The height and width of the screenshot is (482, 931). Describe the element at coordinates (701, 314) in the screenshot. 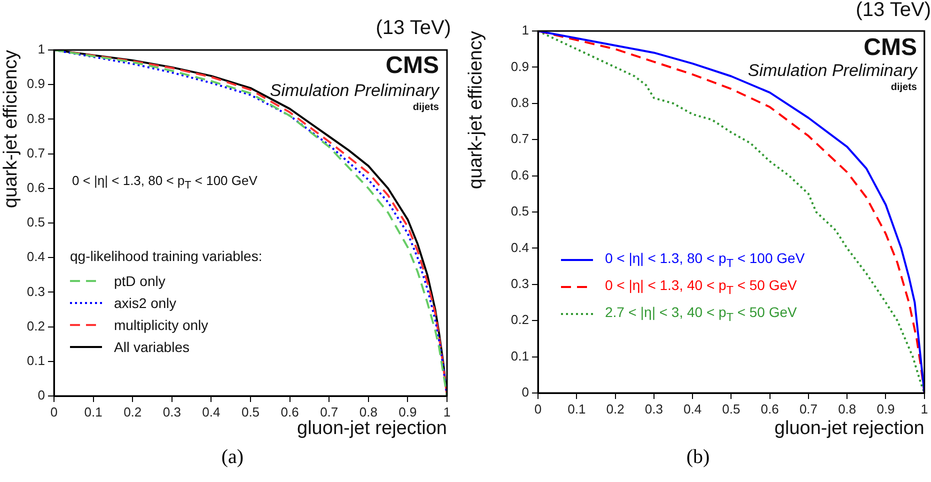

I see `legend-label: 2.7 < |η| < 3, 40 < p$_{T}$ < 50 GeV` at that location.